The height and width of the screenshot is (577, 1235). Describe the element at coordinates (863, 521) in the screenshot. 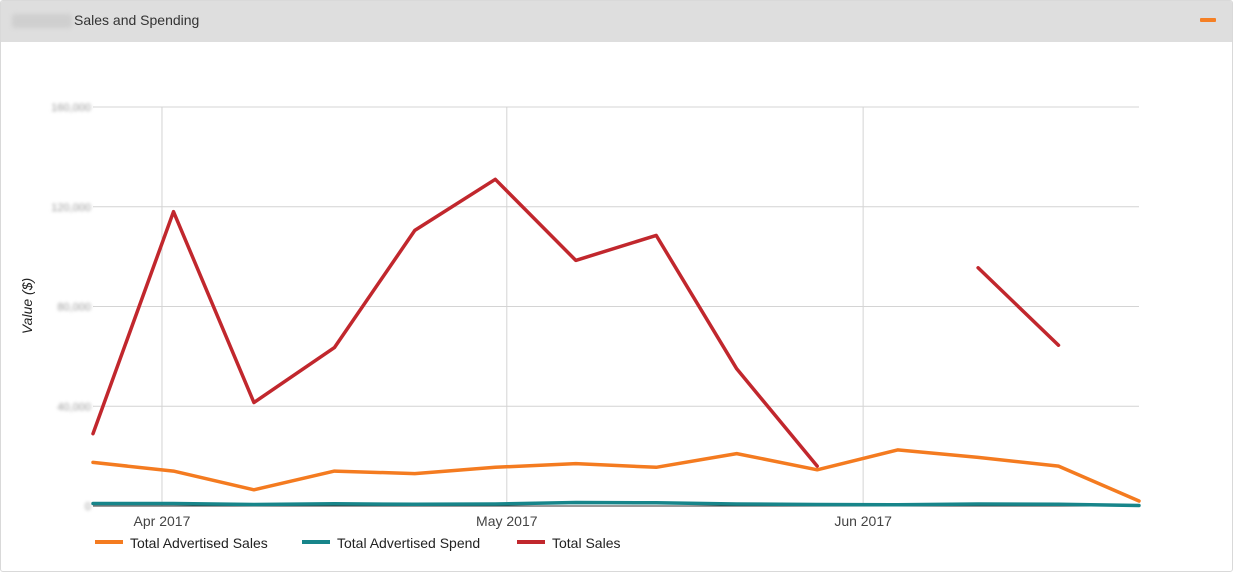

I see `x-tick-label: Jun 2017` at that location.